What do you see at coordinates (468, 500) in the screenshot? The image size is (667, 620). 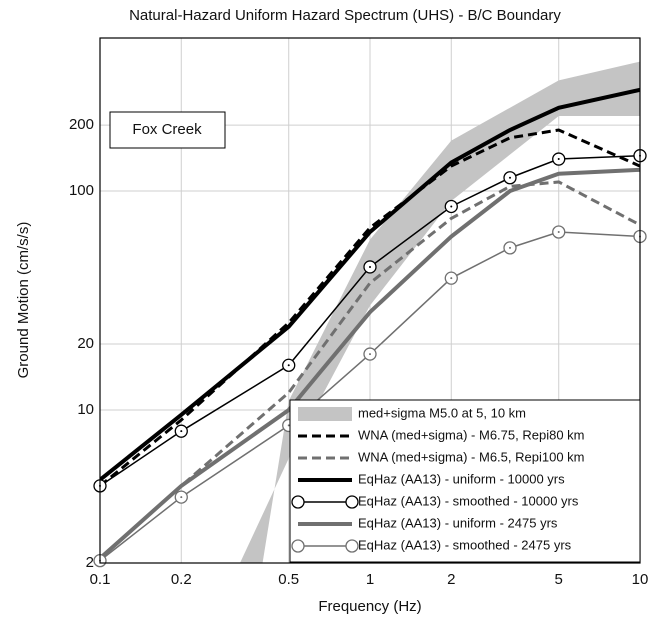 I see `legend-label: EqHaz (AA13) - smoothed - 10000 yrs` at bounding box center [468, 500].